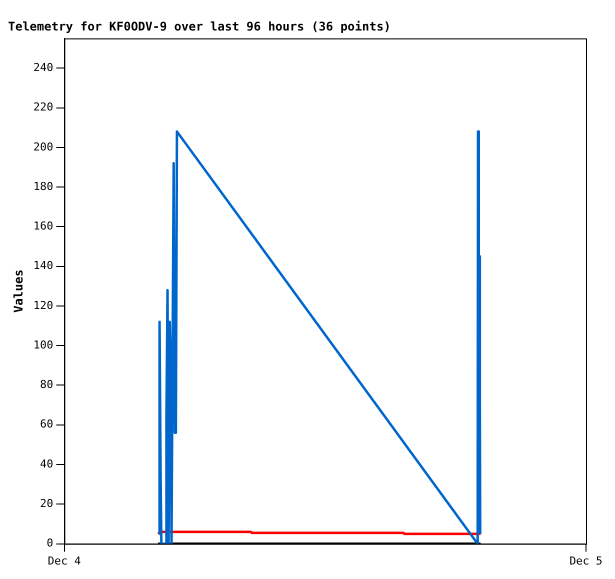 This screenshot has width=615, height=579. Describe the element at coordinates (43, 345) in the screenshot. I see `y-tick-label: 100` at that location.